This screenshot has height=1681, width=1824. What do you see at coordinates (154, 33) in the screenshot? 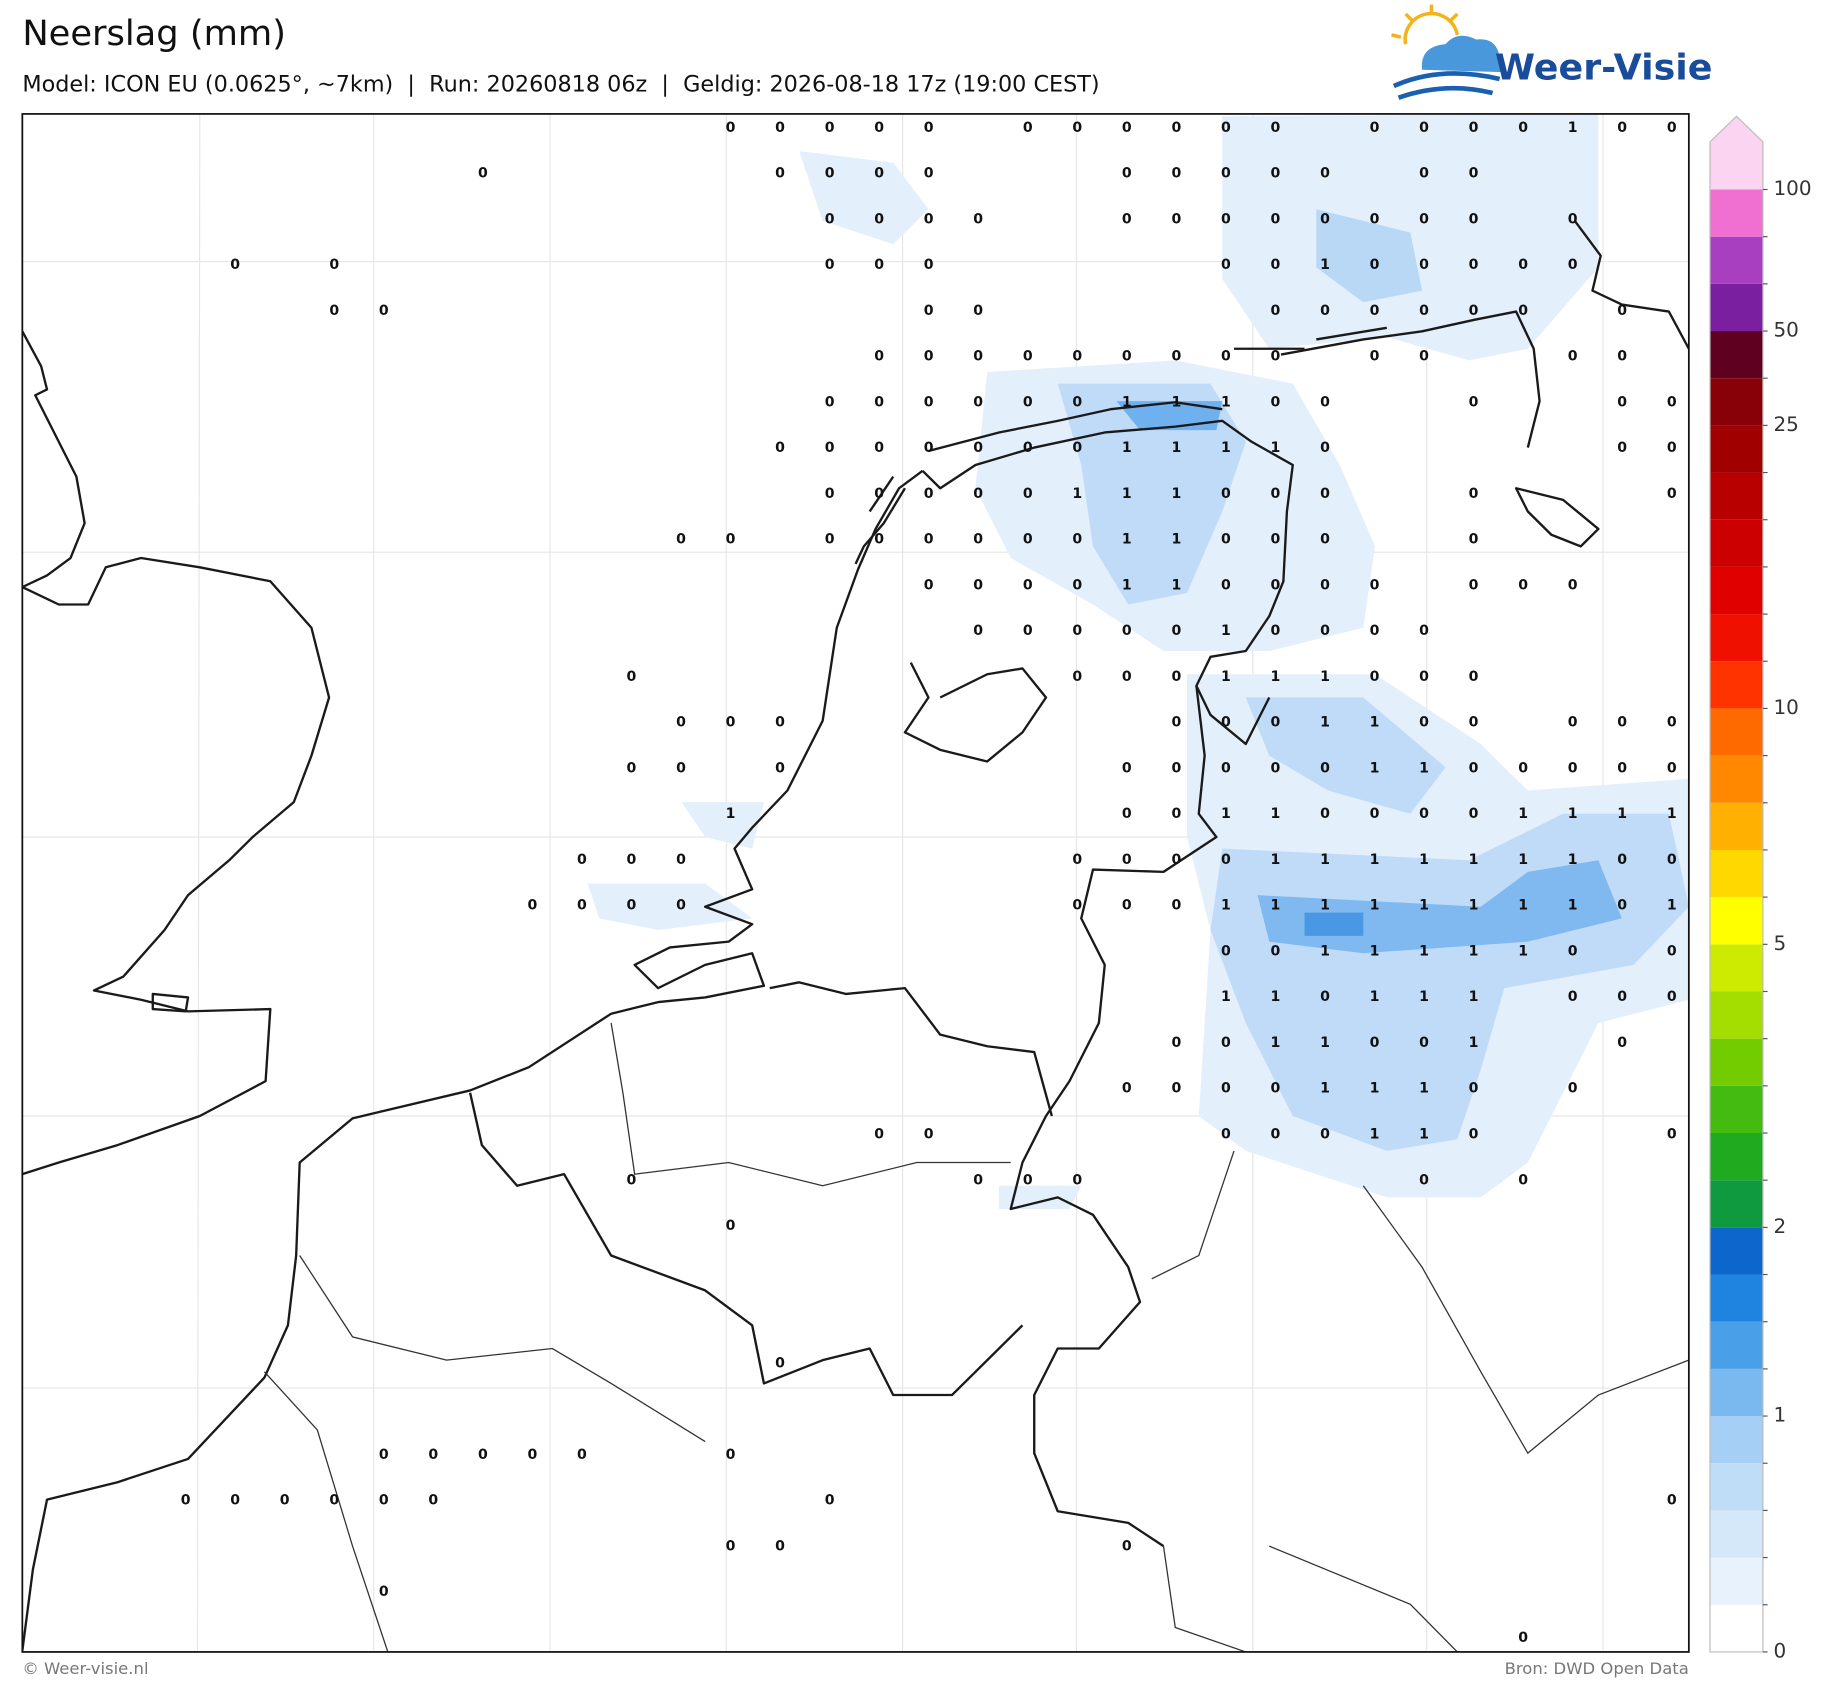
I see `title: Neerslag (mm)` at bounding box center [154, 33].